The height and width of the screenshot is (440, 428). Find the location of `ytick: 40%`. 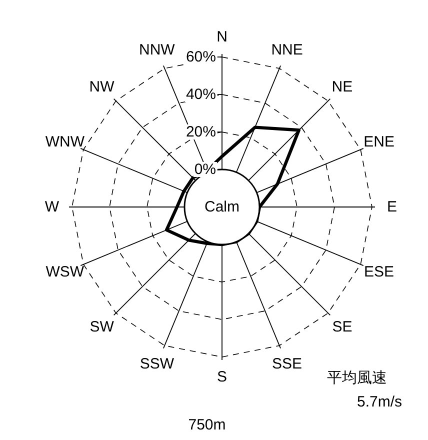

ytick: 40% is located at coordinates (201, 94).